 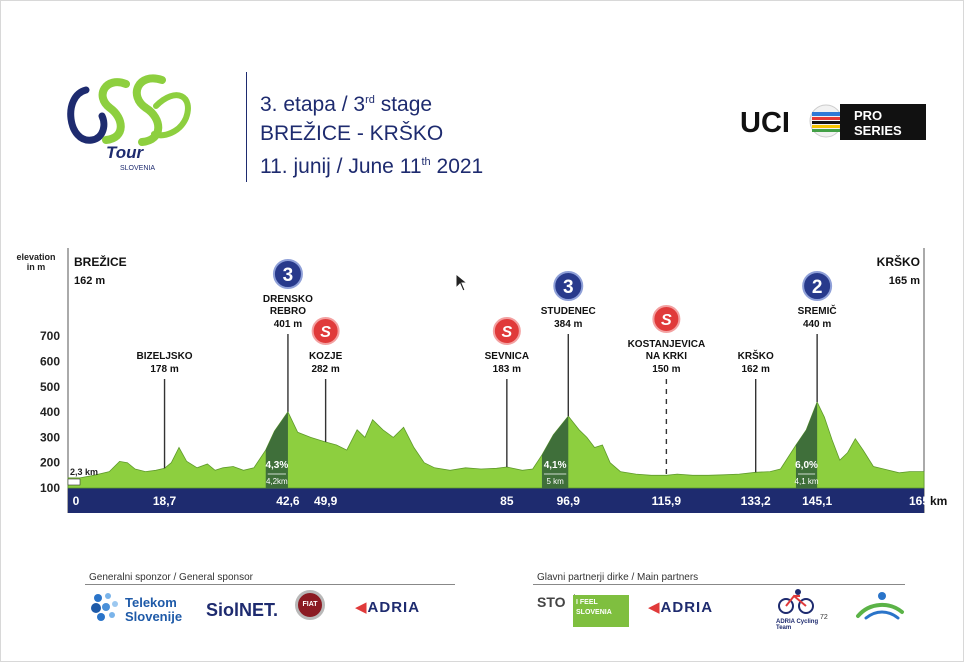 I want to click on point-name: KRŠKO, so click(x=756, y=355).